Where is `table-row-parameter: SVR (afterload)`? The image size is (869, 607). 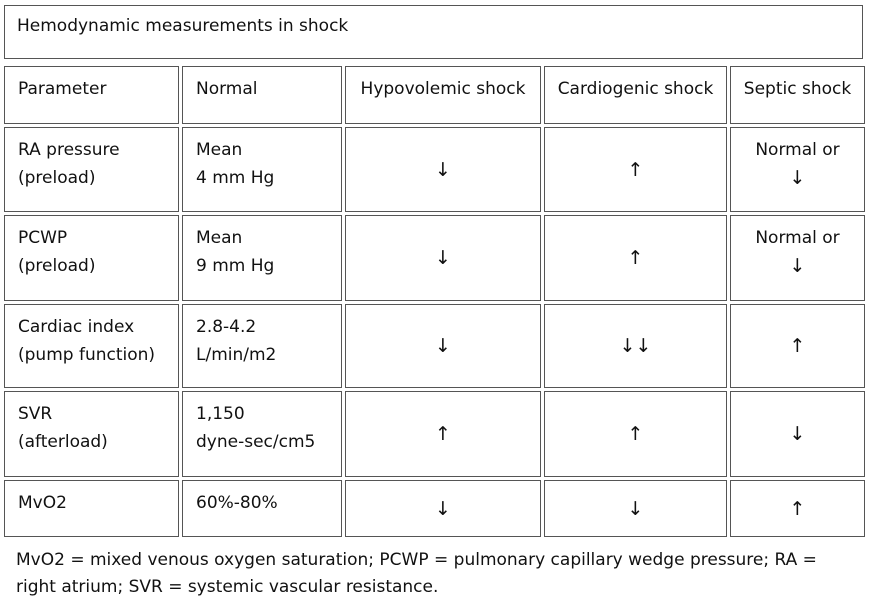
table-row-parameter: SVR (afterload) is located at coordinates (91, 434).